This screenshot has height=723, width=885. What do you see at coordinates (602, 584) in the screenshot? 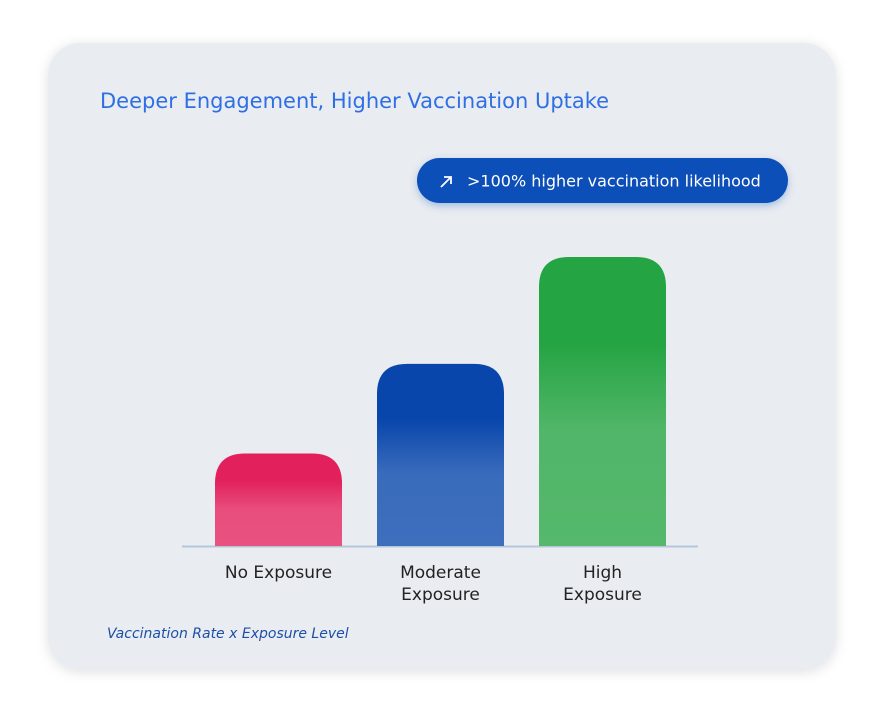
I see `x-tick-label: High Exposure` at bounding box center [602, 584].